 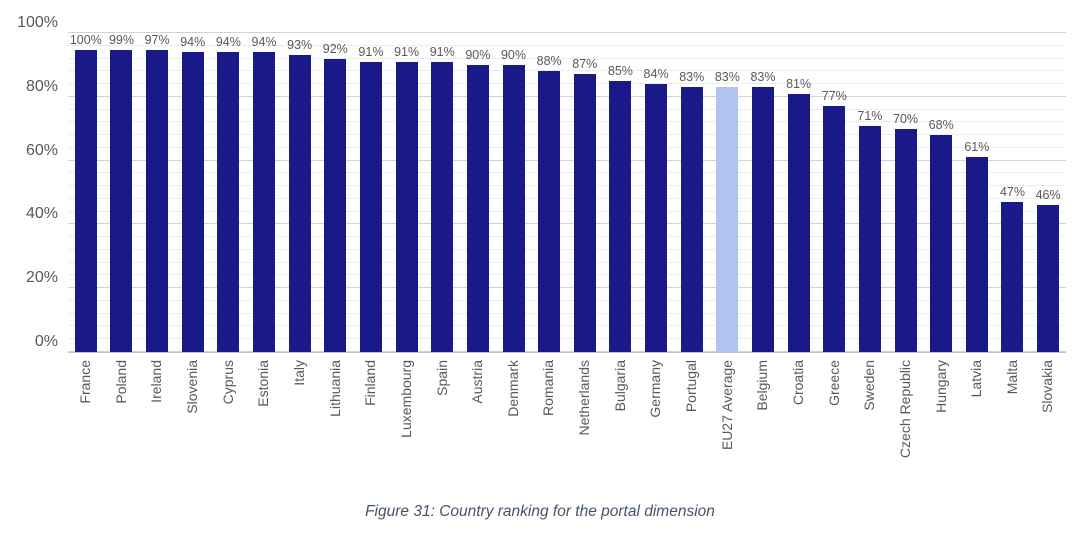 I want to click on bar-slot: 93%, so click(x=300, y=192).